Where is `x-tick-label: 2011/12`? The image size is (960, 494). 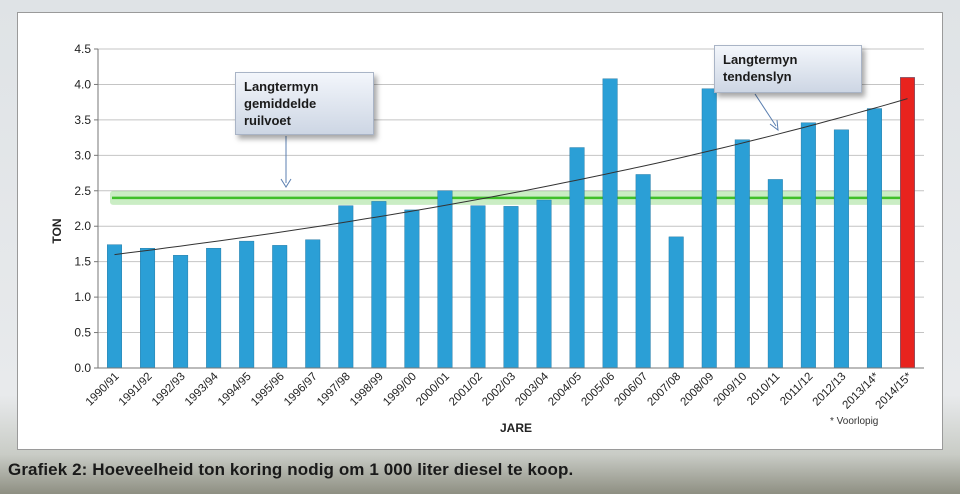 x-tick-label: 2011/12 is located at coordinates (796, 389).